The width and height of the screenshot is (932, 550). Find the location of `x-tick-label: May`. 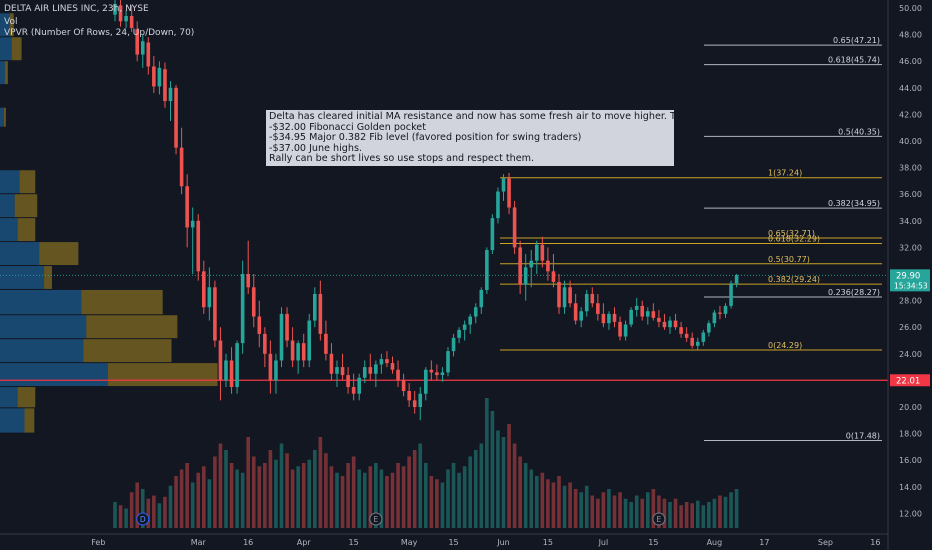

x-tick-label: May is located at coordinates (409, 542).